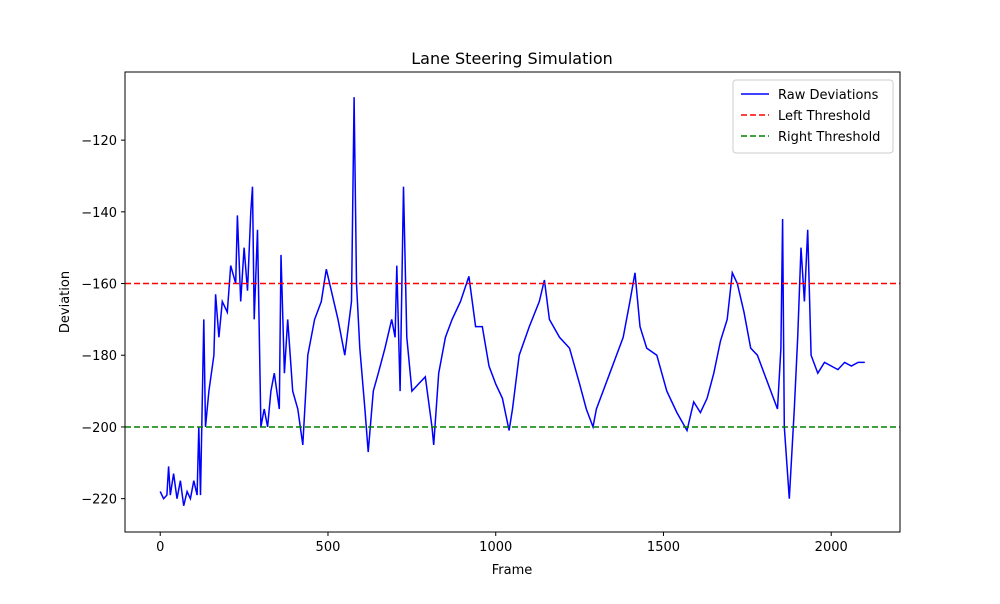 This screenshot has height=604, width=1000. What do you see at coordinates (824, 116) in the screenshot?
I see `legend-label: Left Threshold` at bounding box center [824, 116].